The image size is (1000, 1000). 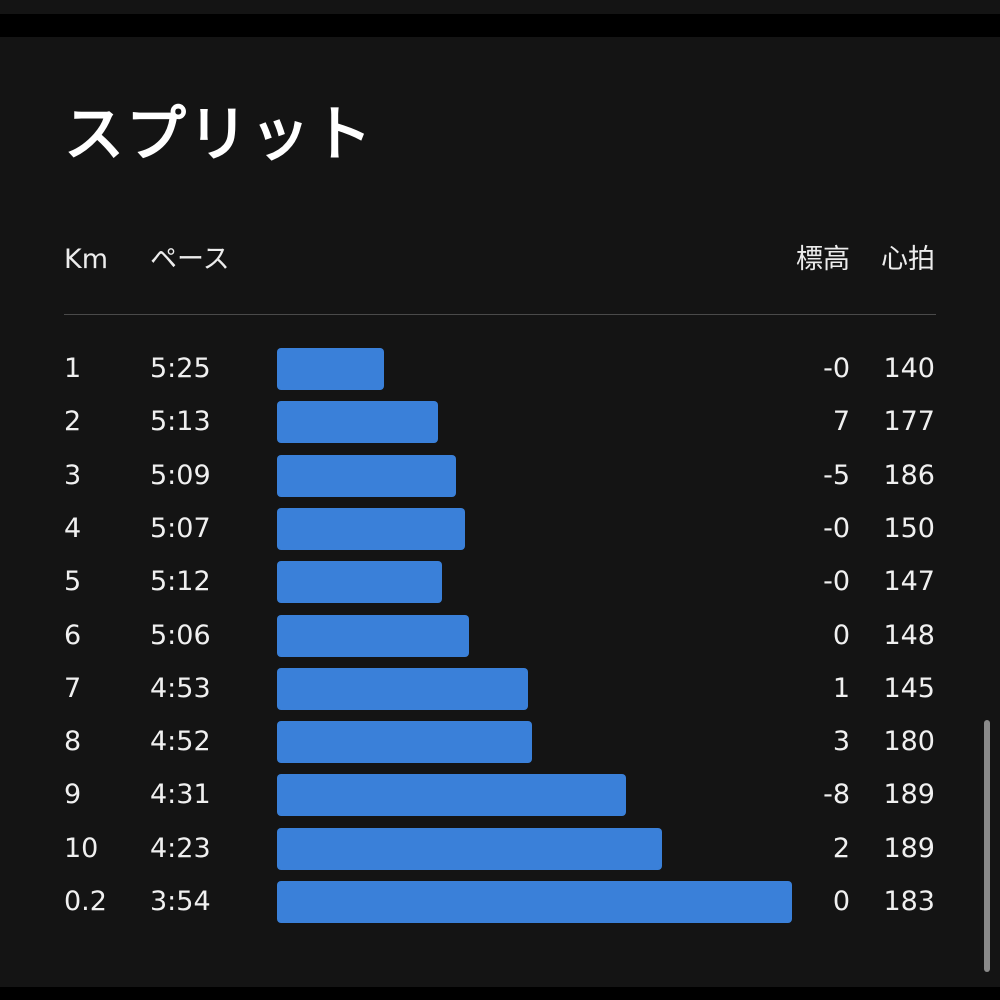 What do you see at coordinates (180, 901) in the screenshot?
I see `split-pace: 3:54` at bounding box center [180, 901].